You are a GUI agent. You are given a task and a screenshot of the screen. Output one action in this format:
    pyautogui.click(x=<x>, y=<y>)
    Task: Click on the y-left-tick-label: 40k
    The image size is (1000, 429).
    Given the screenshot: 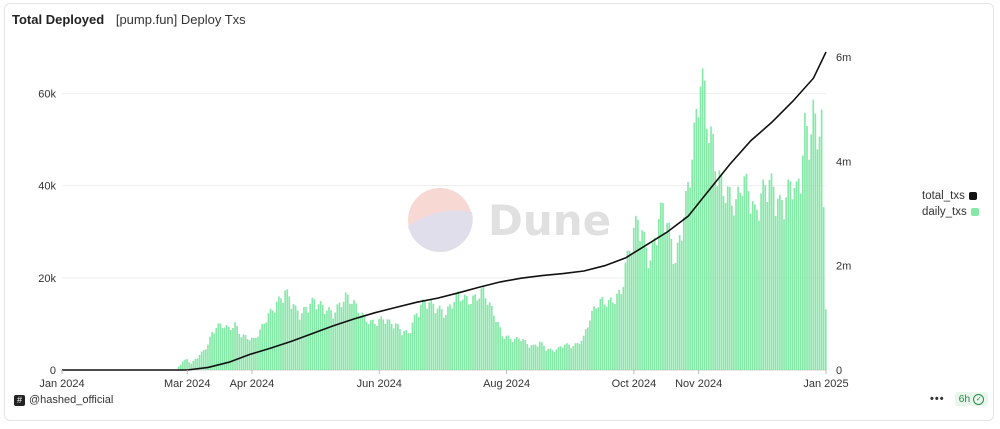 What is the action you would take?
    pyautogui.click(x=47, y=187)
    